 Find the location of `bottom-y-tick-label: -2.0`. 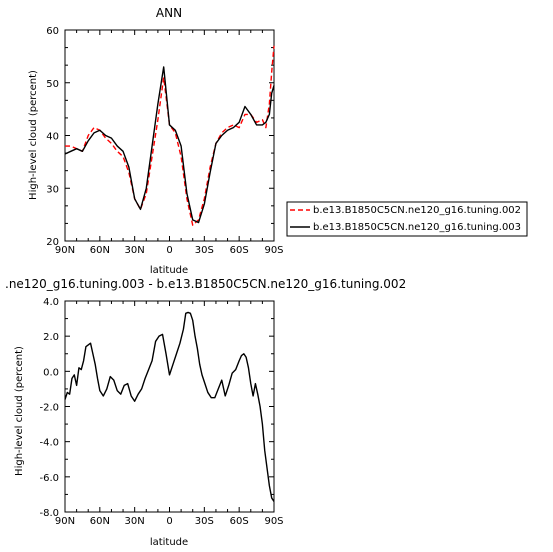

bottom-y-tick-label: -2.0 is located at coordinates (49, 408).